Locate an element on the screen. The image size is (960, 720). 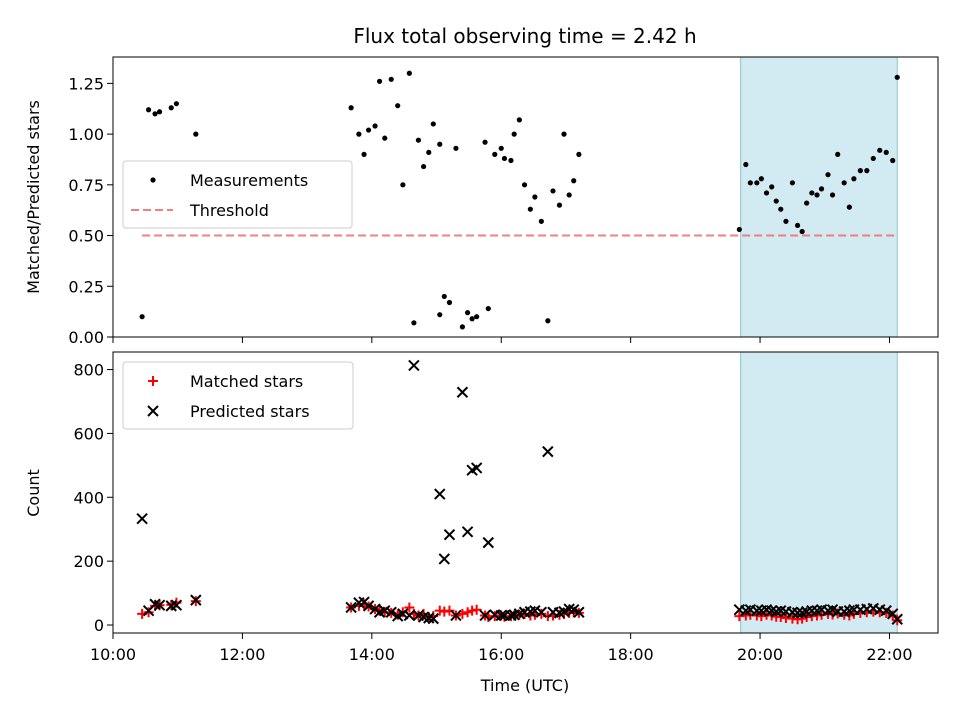
x-tick-label: 16:00 is located at coordinates (501, 654).